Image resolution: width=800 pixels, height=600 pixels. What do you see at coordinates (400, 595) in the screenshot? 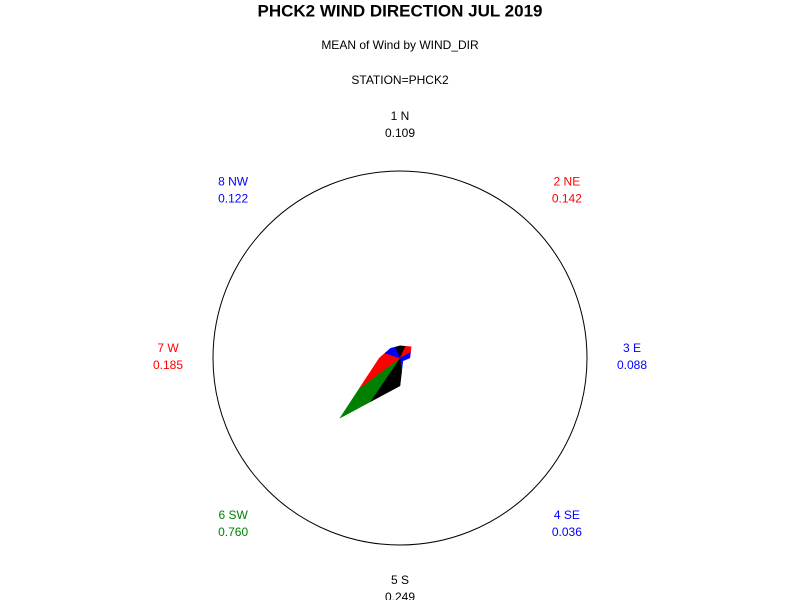
I see `value-label: 0.249` at bounding box center [400, 595].